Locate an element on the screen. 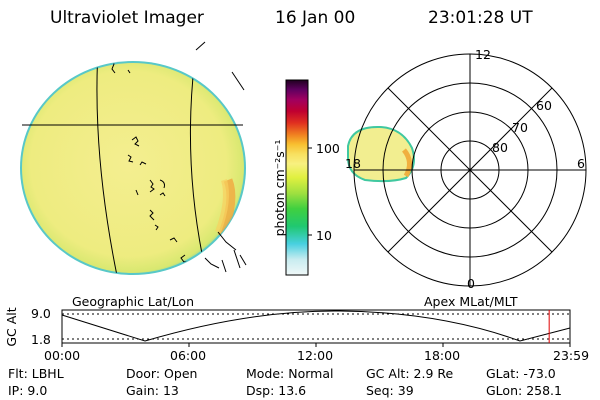  info-value: 13 is located at coordinates (170, 390).